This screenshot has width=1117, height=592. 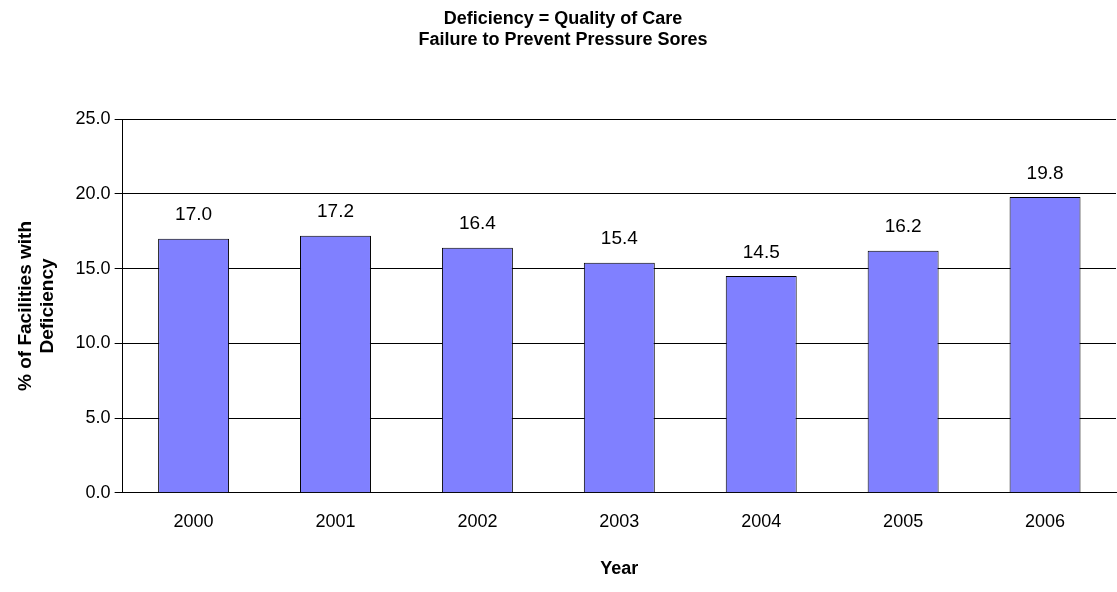 What do you see at coordinates (761, 520) in the screenshot?
I see `x-tick-label: 2004` at bounding box center [761, 520].